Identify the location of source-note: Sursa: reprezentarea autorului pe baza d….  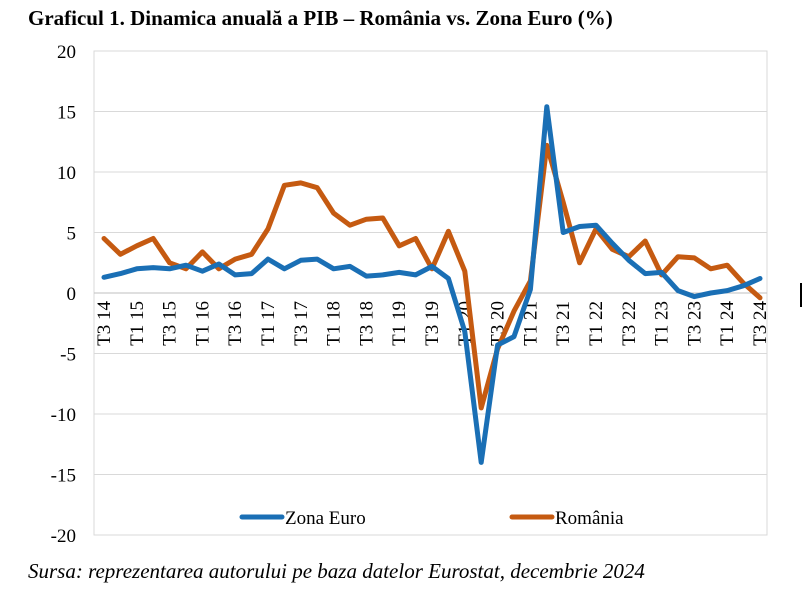
(336, 571).